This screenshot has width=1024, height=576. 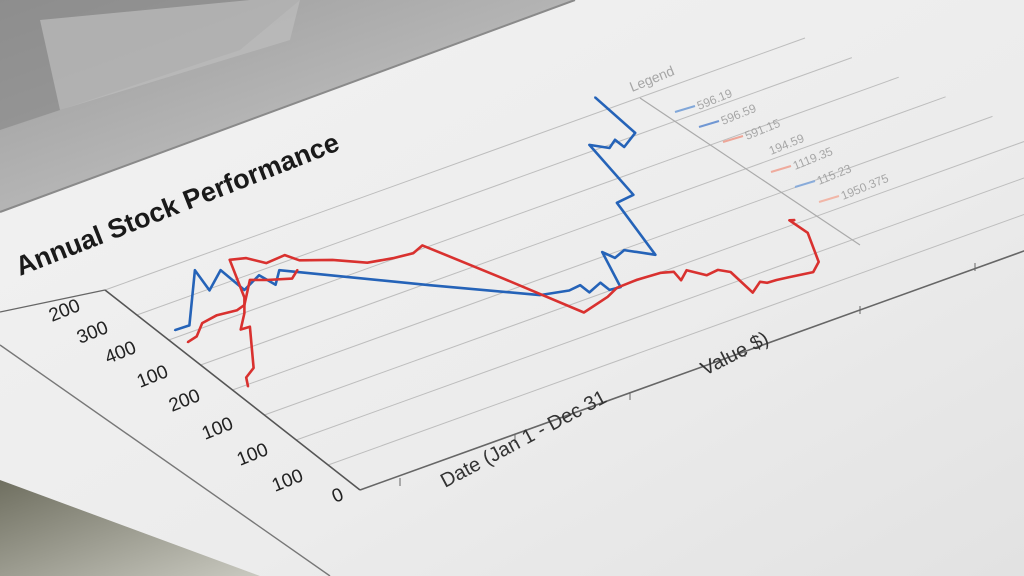 What do you see at coordinates (170, 55) in the screenshot?
I see `binder-highlight` at bounding box center [170, 55].